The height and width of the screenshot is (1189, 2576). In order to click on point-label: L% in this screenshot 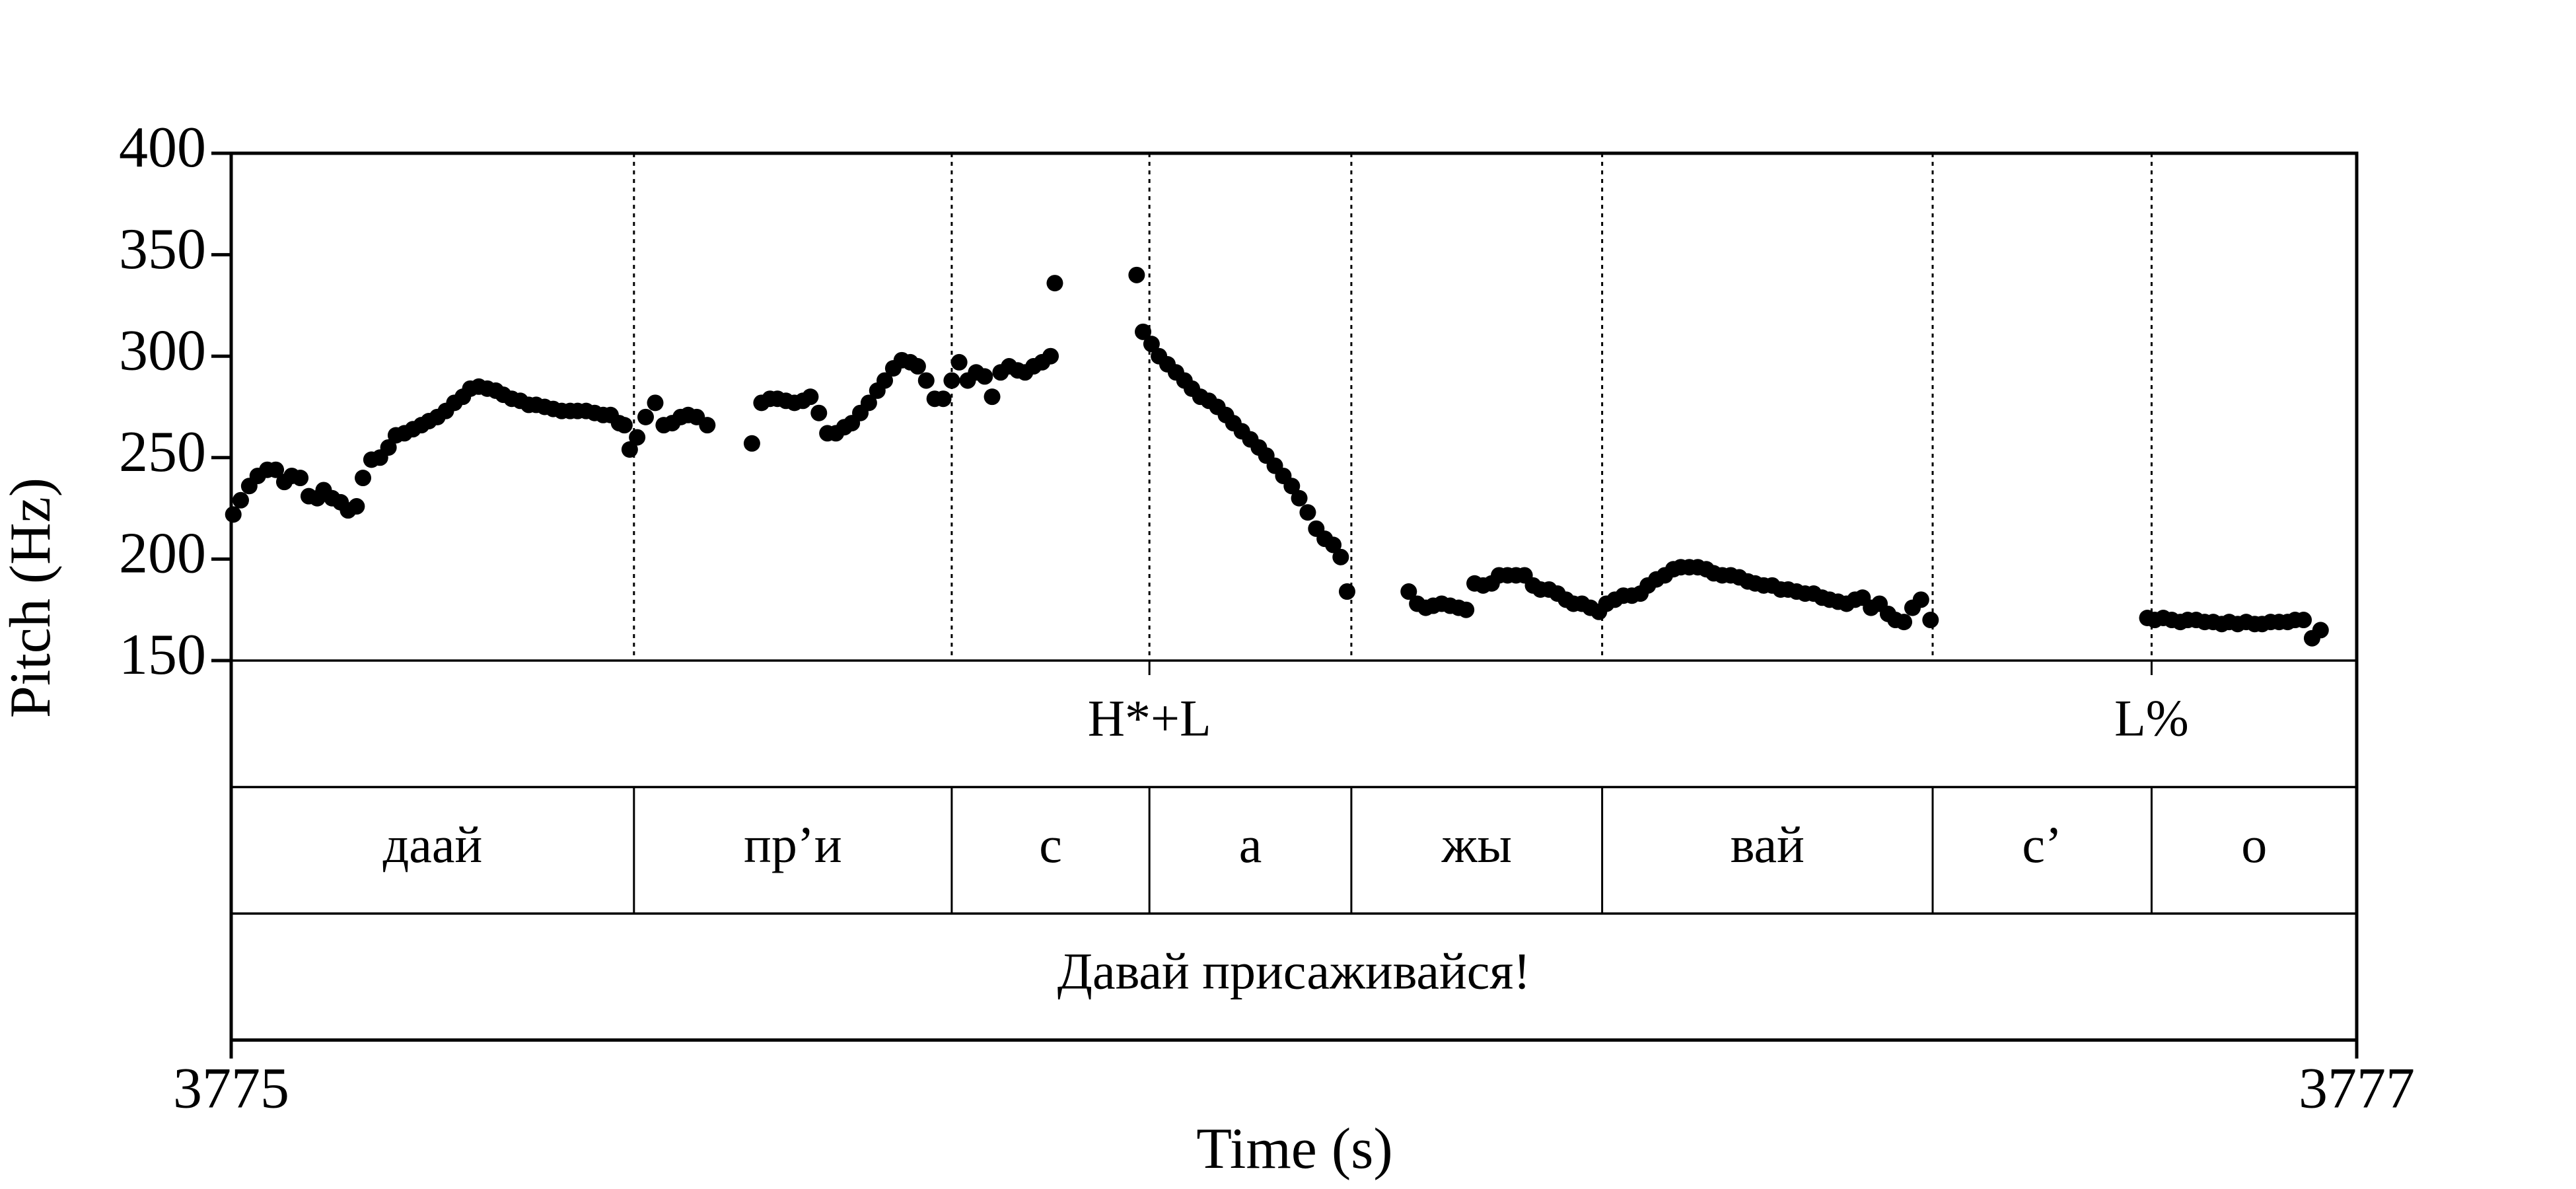, I will do `click(2151, 718)`.